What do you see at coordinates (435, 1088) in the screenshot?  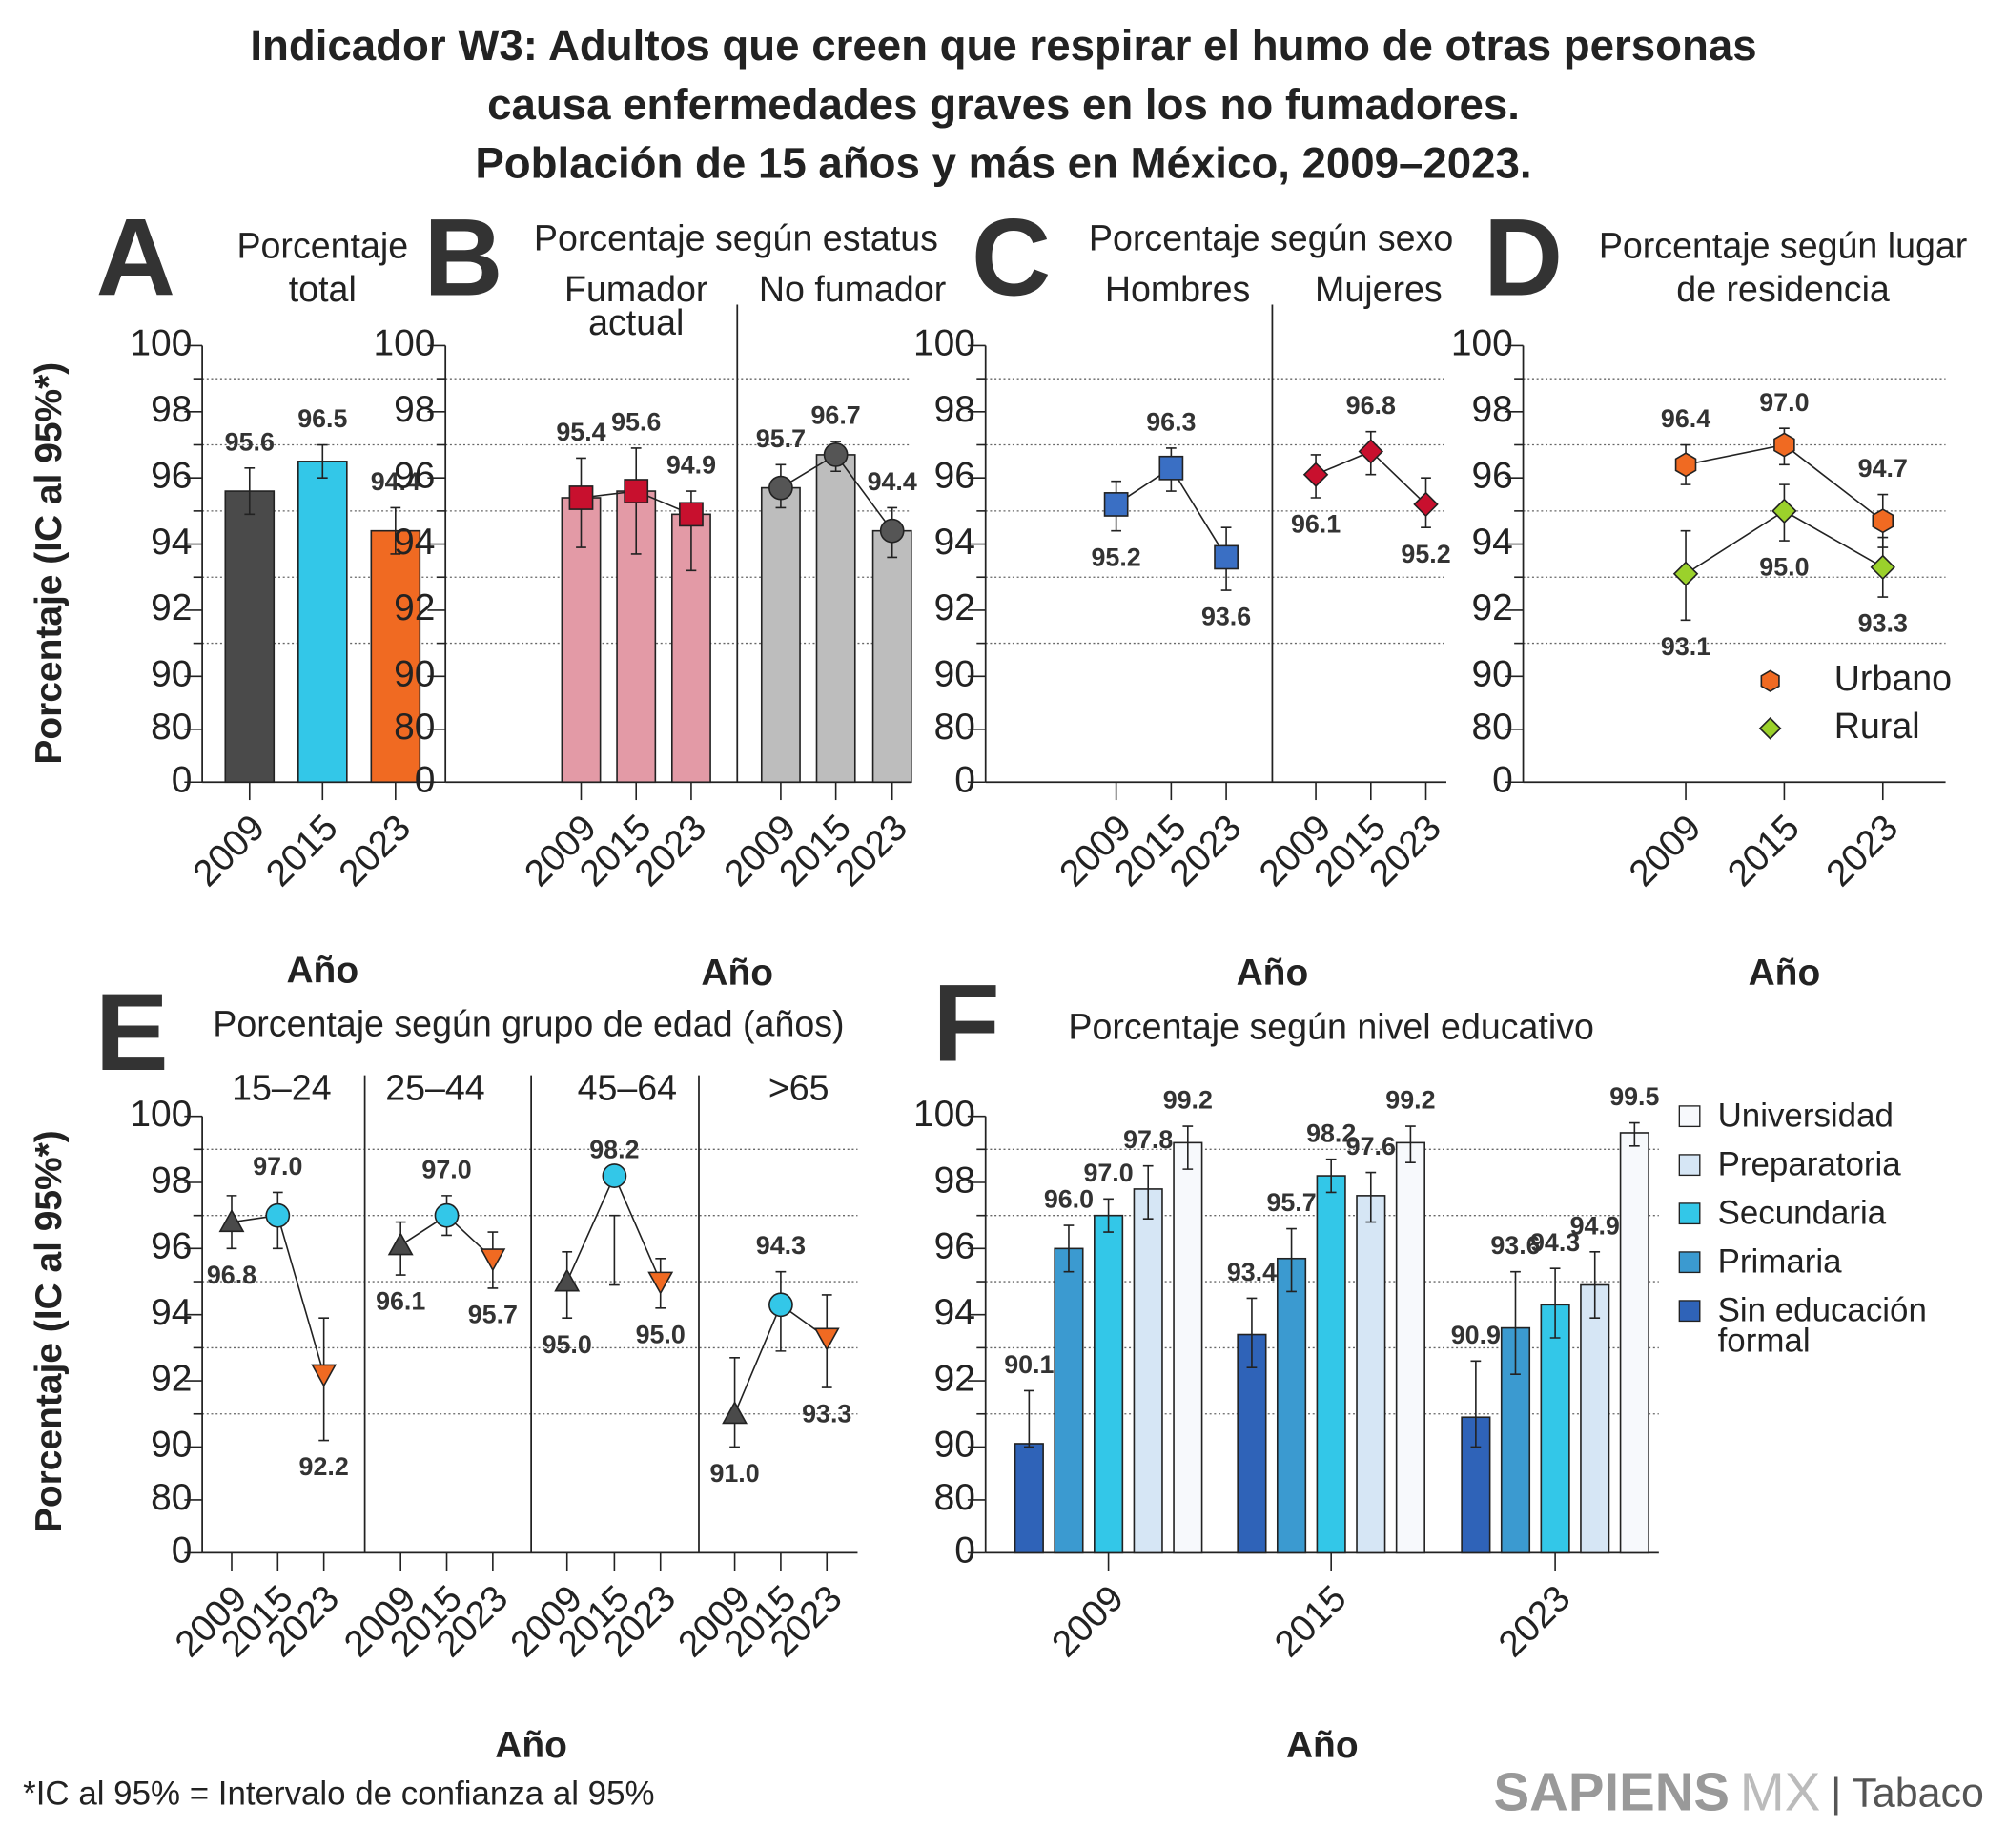 I see `group-label: 25–44` at bounding box center [435, 1088].